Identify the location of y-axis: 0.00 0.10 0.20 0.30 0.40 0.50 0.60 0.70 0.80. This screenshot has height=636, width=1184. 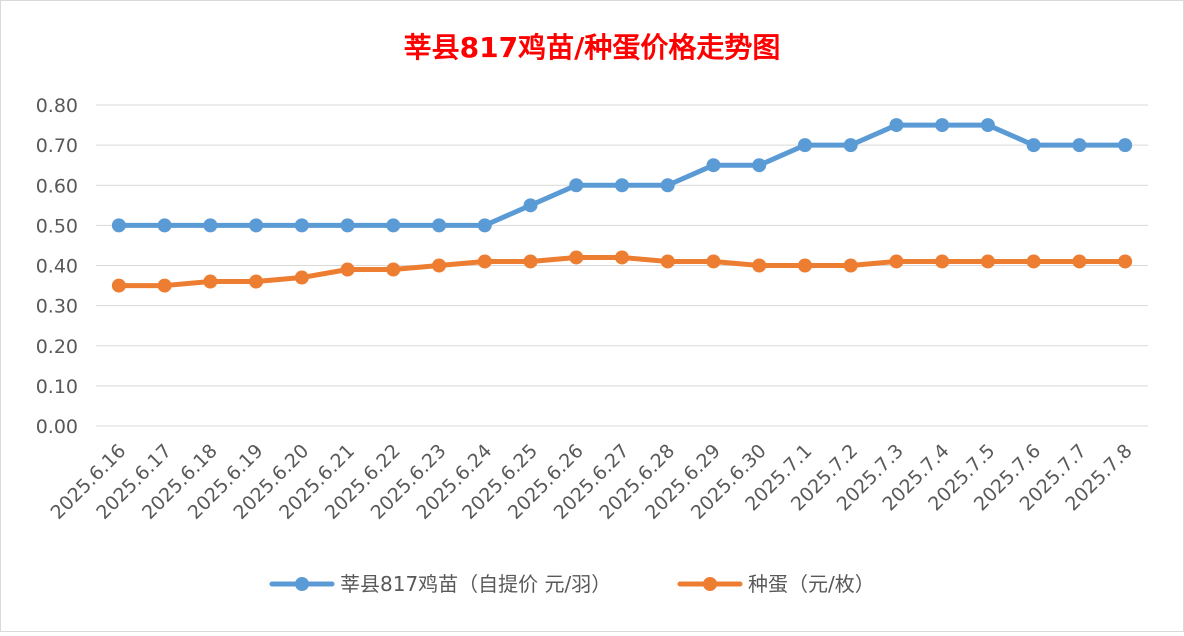
(57, 266).